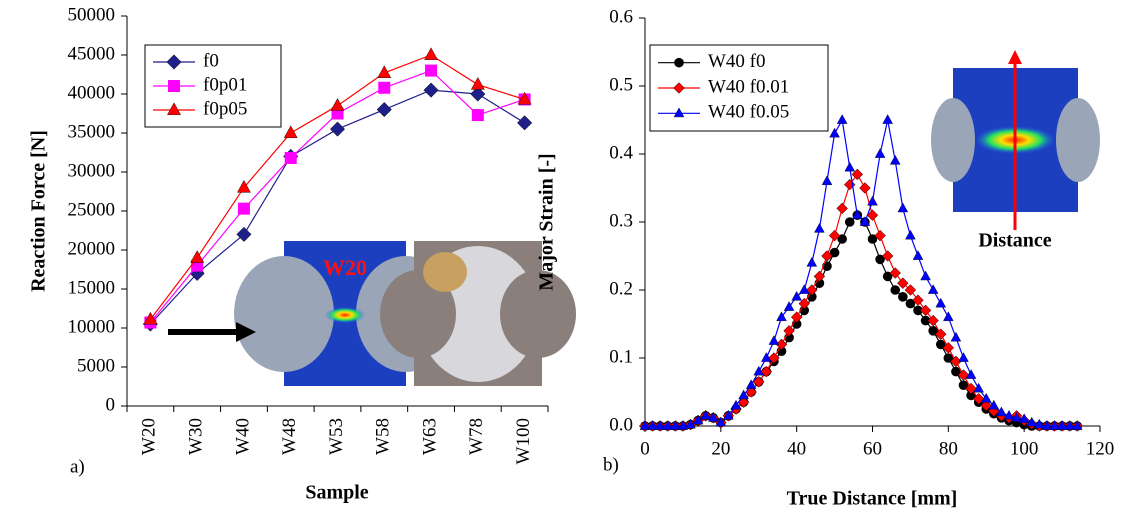 The image size is (1123, 512). What do you see at coordinates (345, 267) in the screenshot?
I see `inset-label: W20` at bounding box center [345, 267].